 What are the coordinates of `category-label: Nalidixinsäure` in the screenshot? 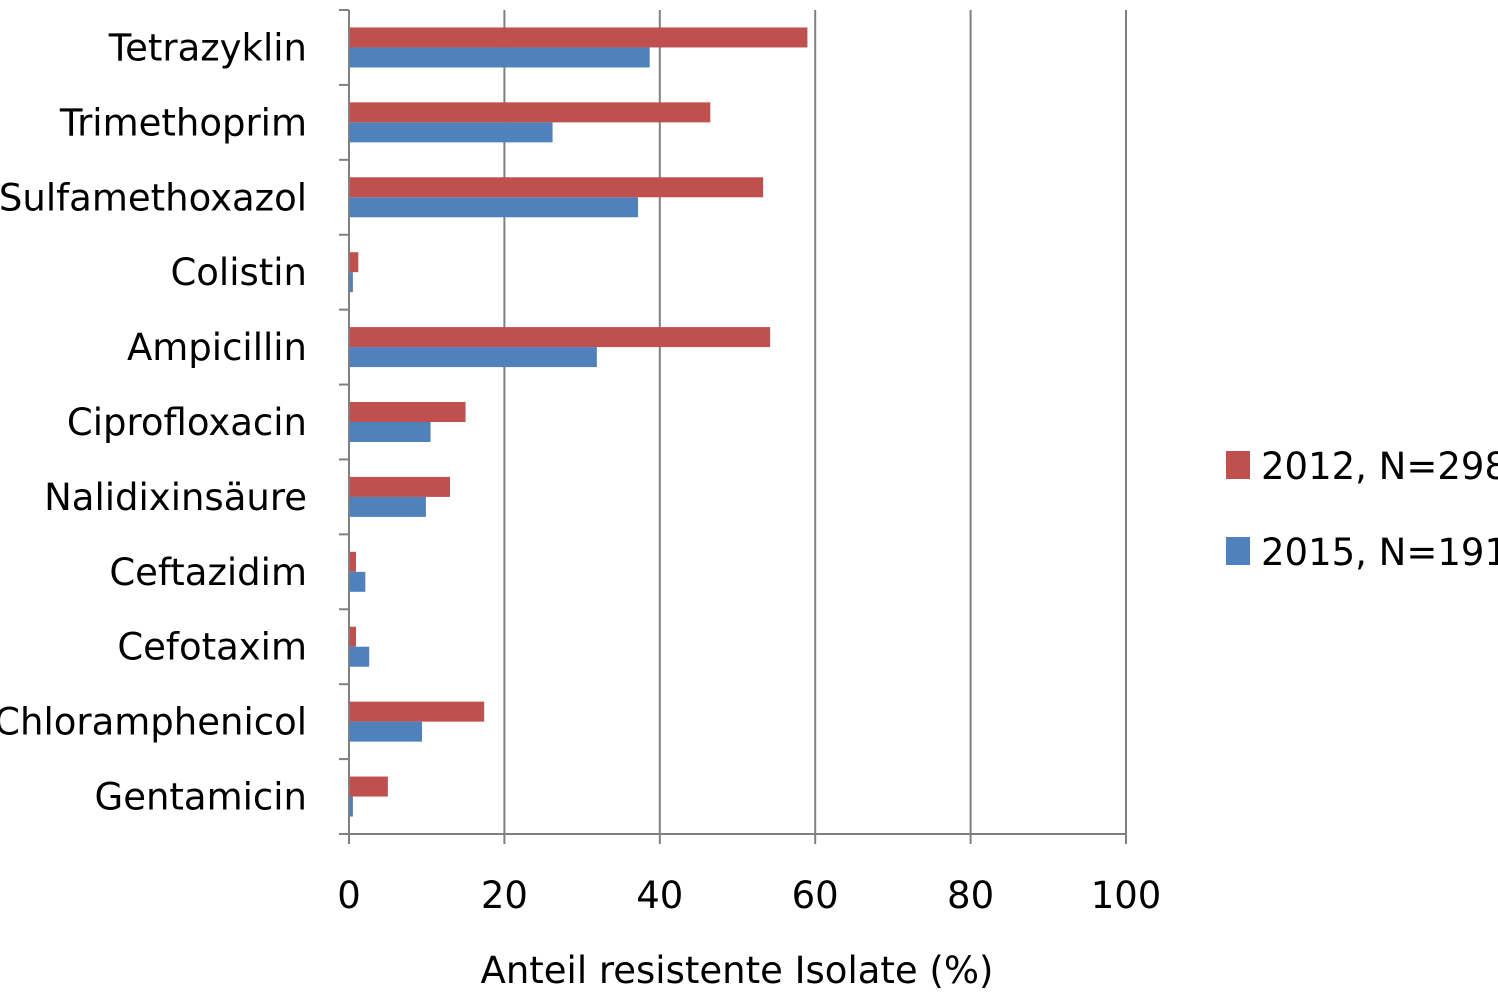 It's located at (175, 497).